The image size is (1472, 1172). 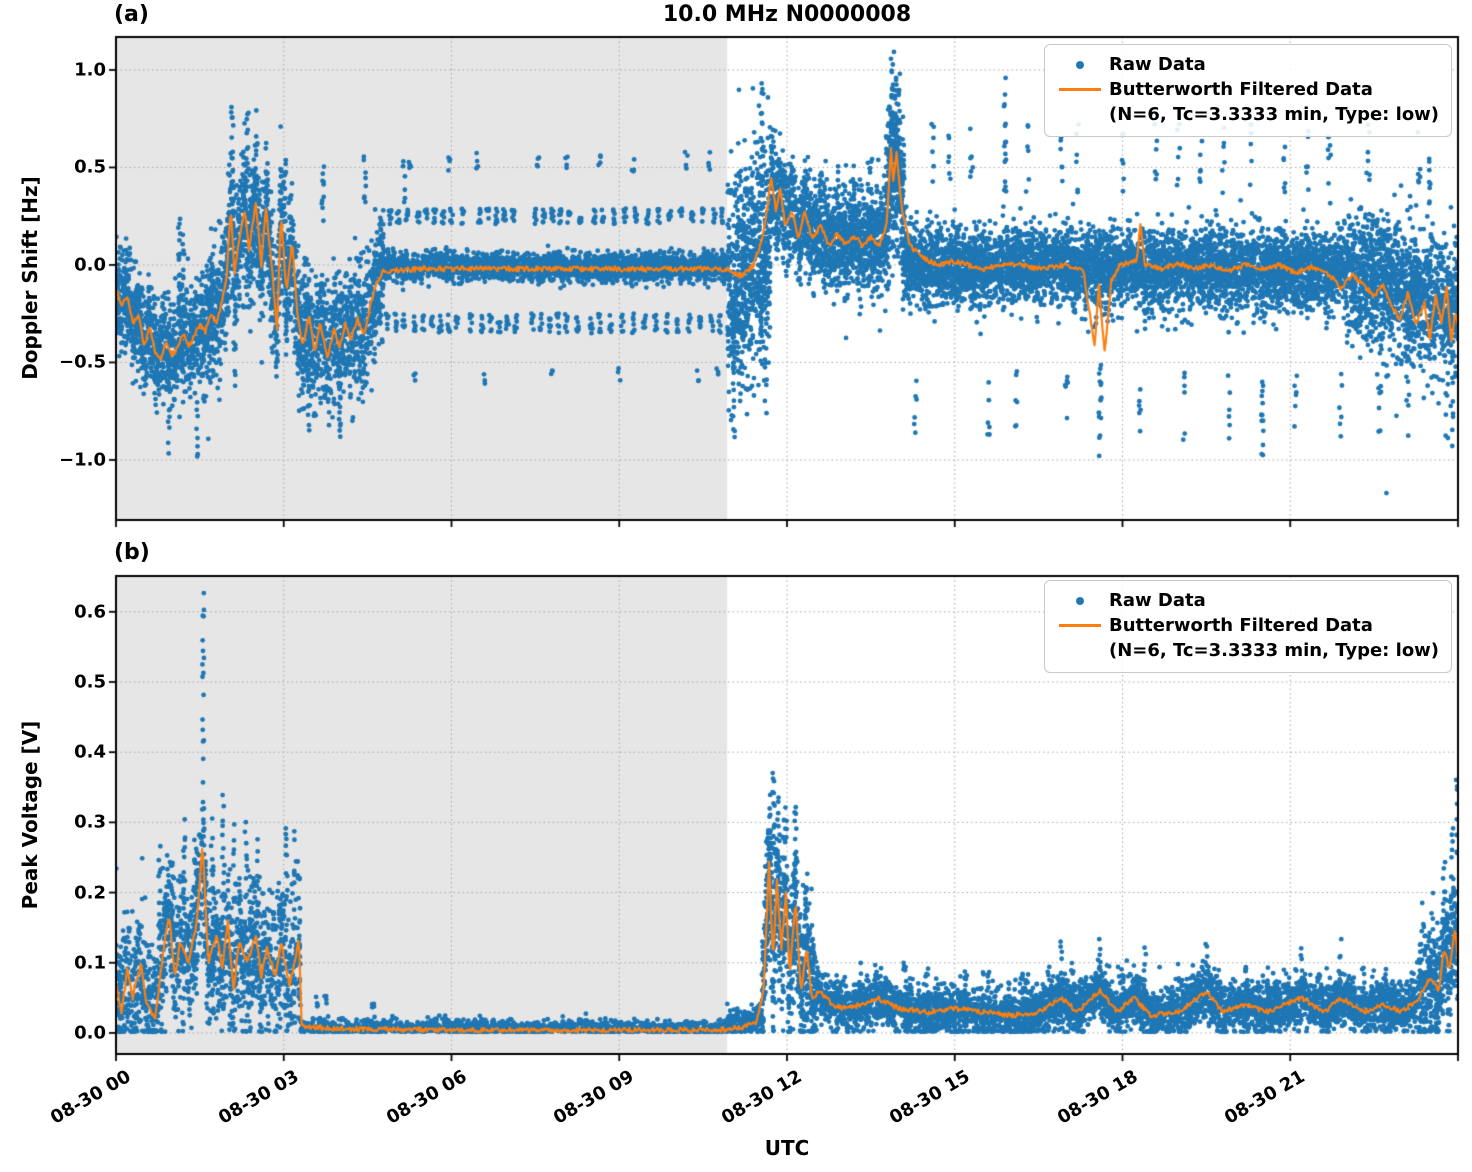 I want to click on y-tick-label: 0.4, so click(x=90, y=752).